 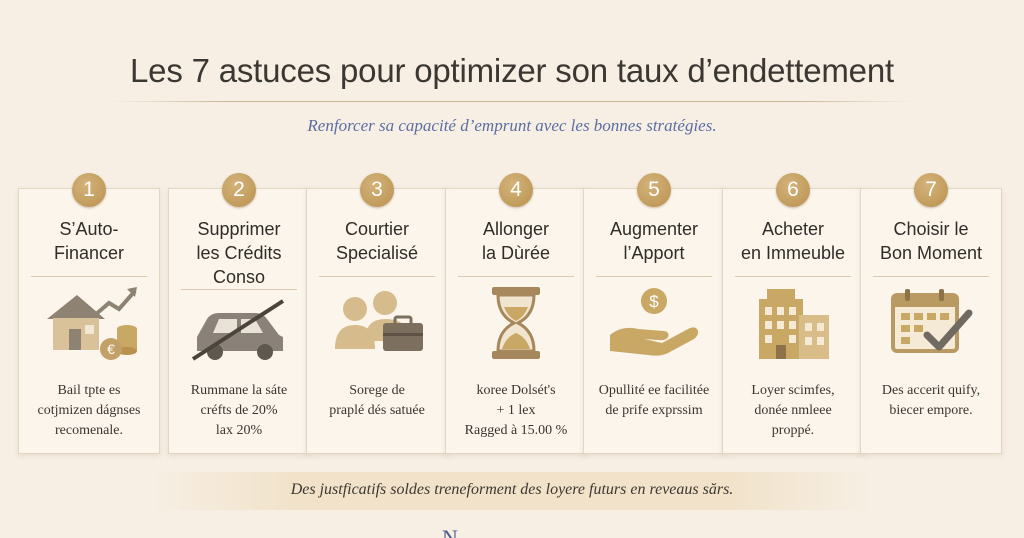 I want to click on house-growth-euro-icon: €, so click(x=89, y=323).